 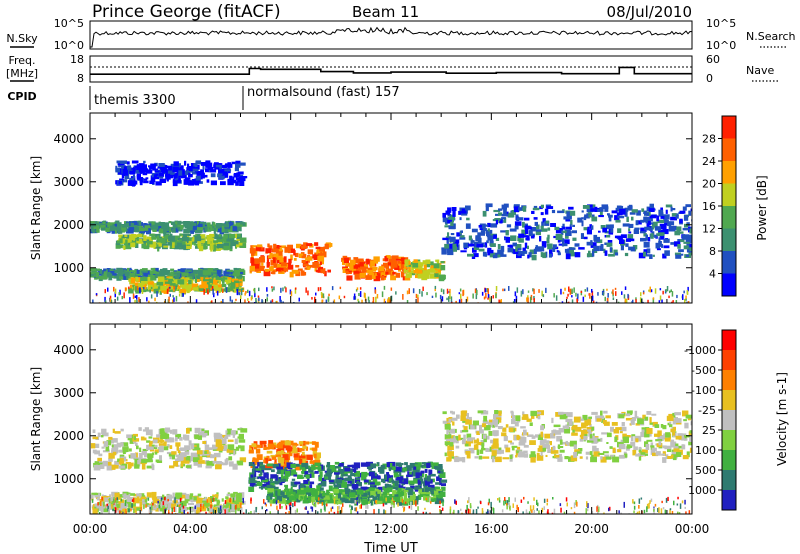 I want to click on colorbar-tick-label: 28, so click(x=709, y=139).